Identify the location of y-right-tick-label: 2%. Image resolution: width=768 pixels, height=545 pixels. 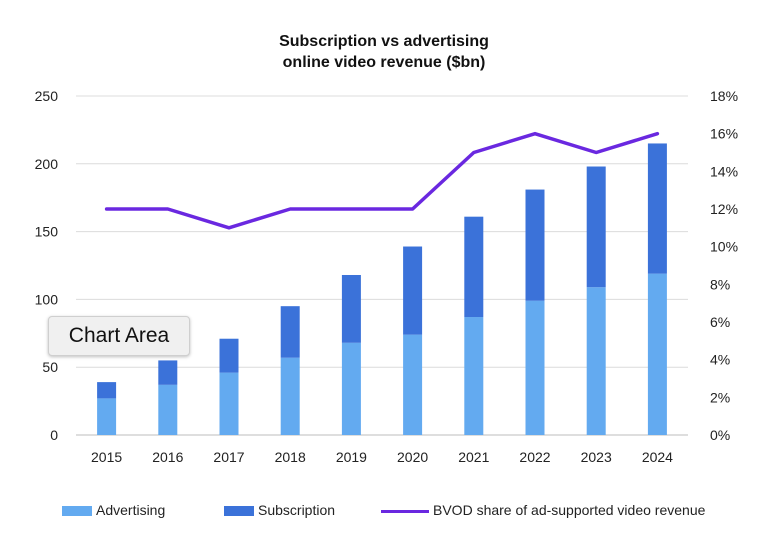
(720, 397).